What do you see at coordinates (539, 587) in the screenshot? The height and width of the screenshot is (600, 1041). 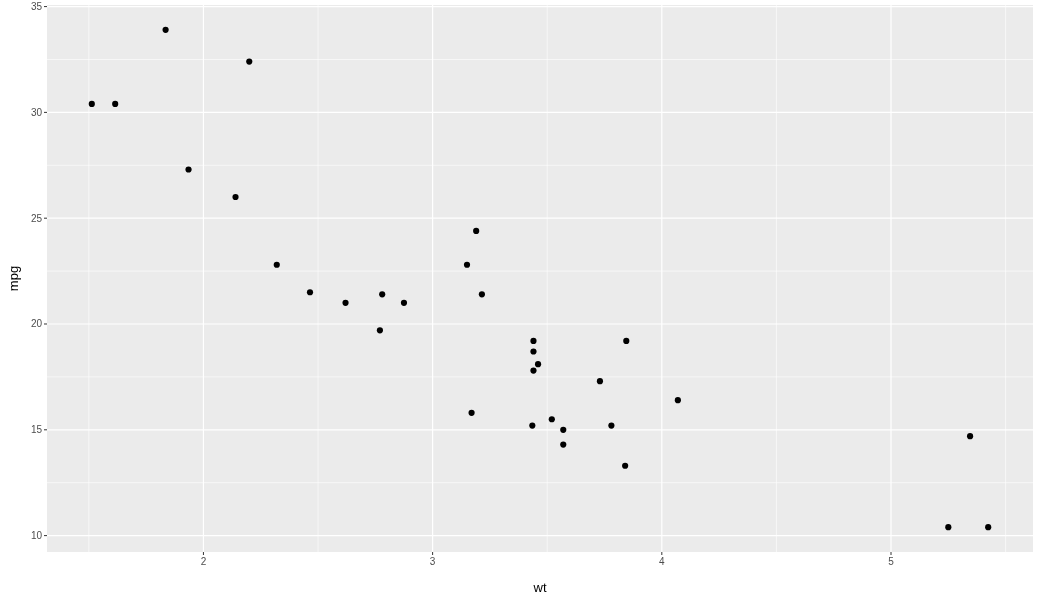 I see `x-axis-title: wt` at bounding box center [539, 587].